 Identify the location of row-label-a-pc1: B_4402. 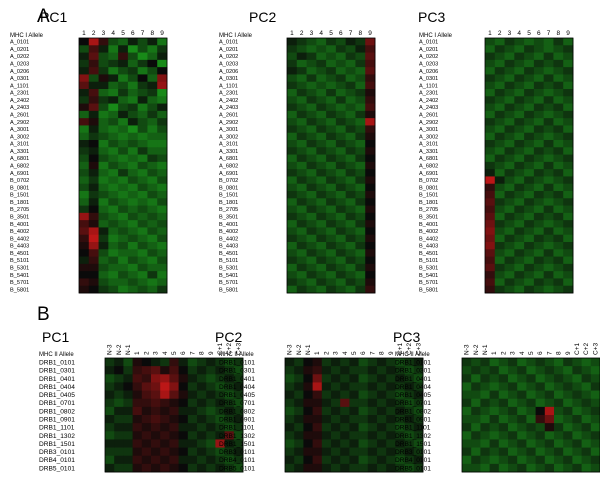
(19, 239).